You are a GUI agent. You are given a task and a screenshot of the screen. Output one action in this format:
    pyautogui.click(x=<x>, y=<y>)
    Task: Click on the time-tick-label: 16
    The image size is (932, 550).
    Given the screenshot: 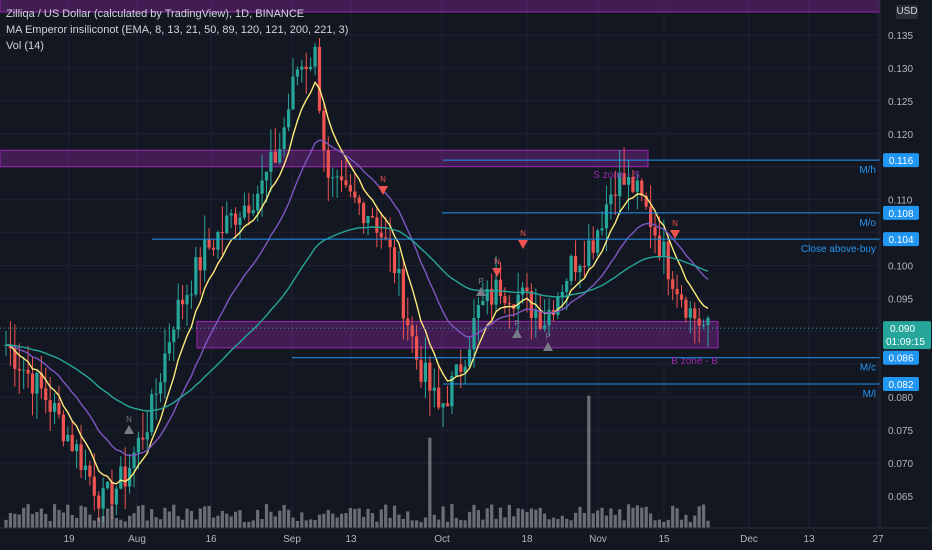 What is the action you would take?
    pyautogui.click(x=211, y=539)
    